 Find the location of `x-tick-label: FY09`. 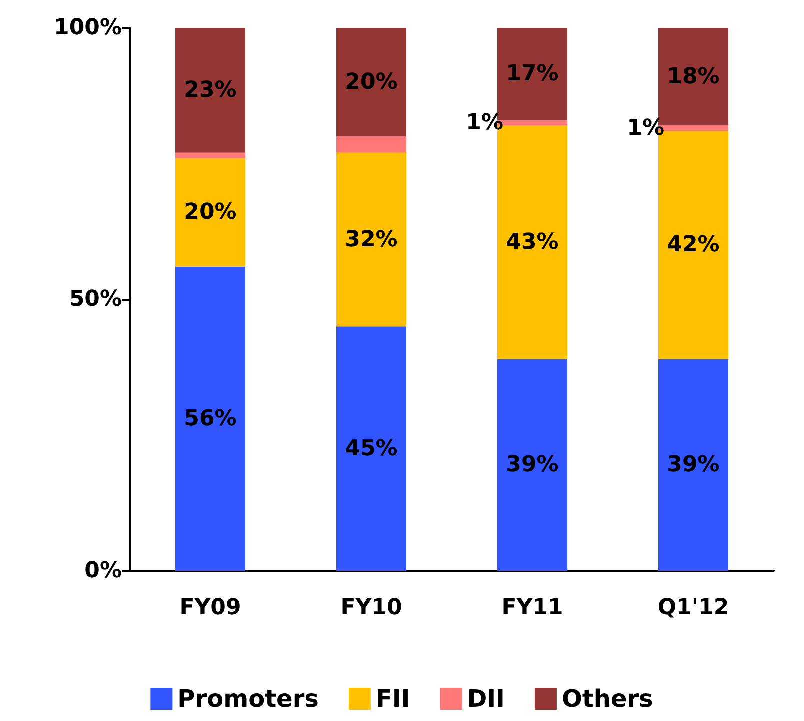

x-tick-label: FY09 is located at coordinates (211, 608).